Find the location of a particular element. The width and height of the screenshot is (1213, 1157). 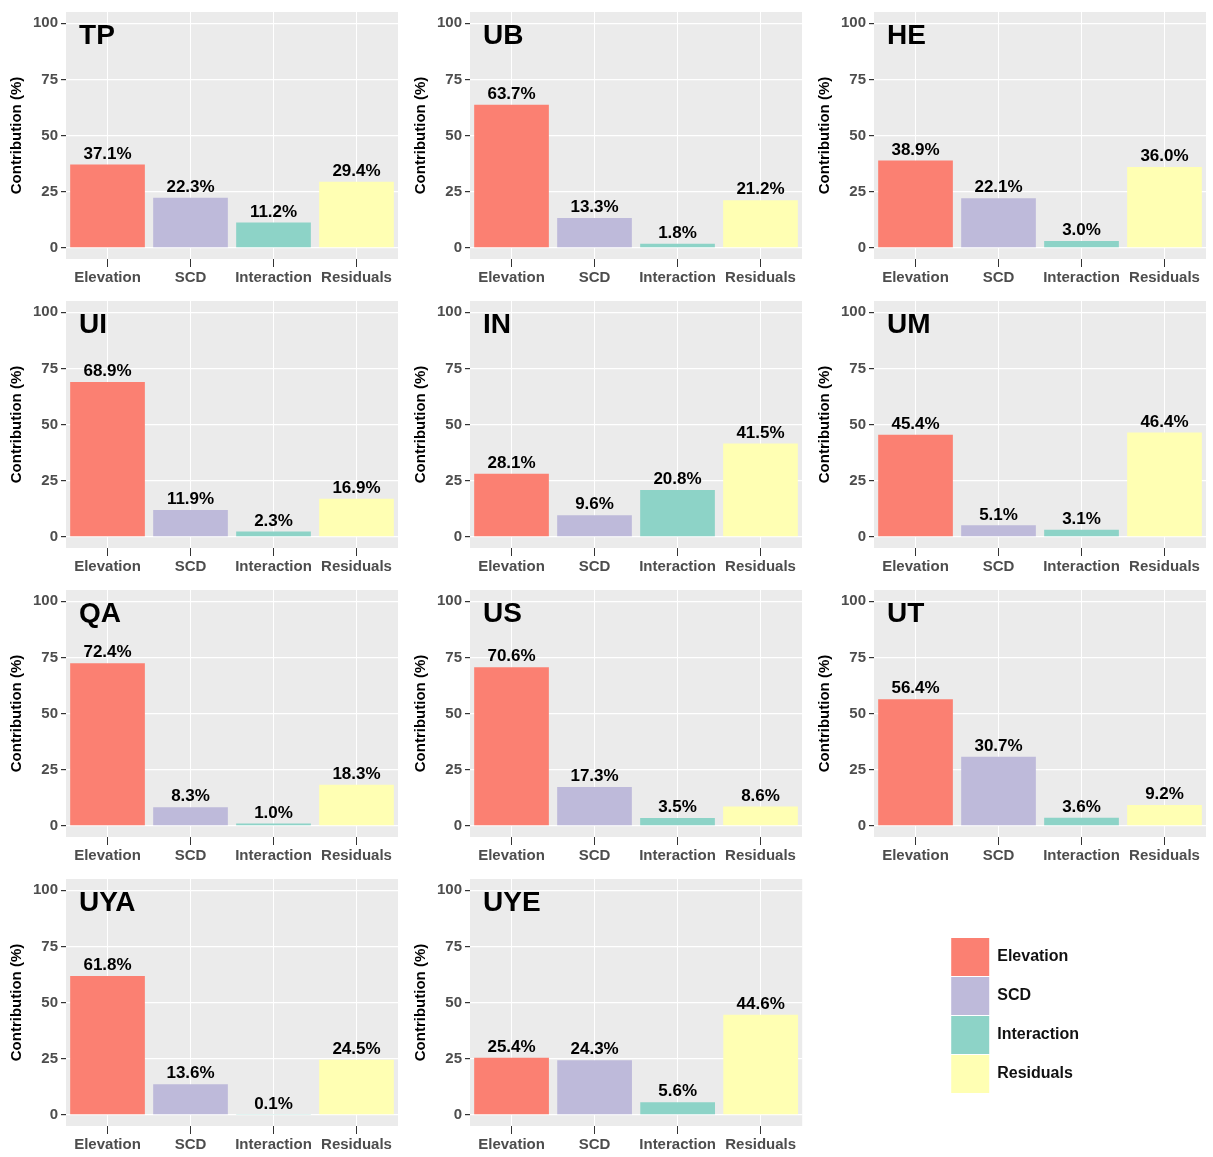

data-label: 2.3% is located at coordinates (273, 520).